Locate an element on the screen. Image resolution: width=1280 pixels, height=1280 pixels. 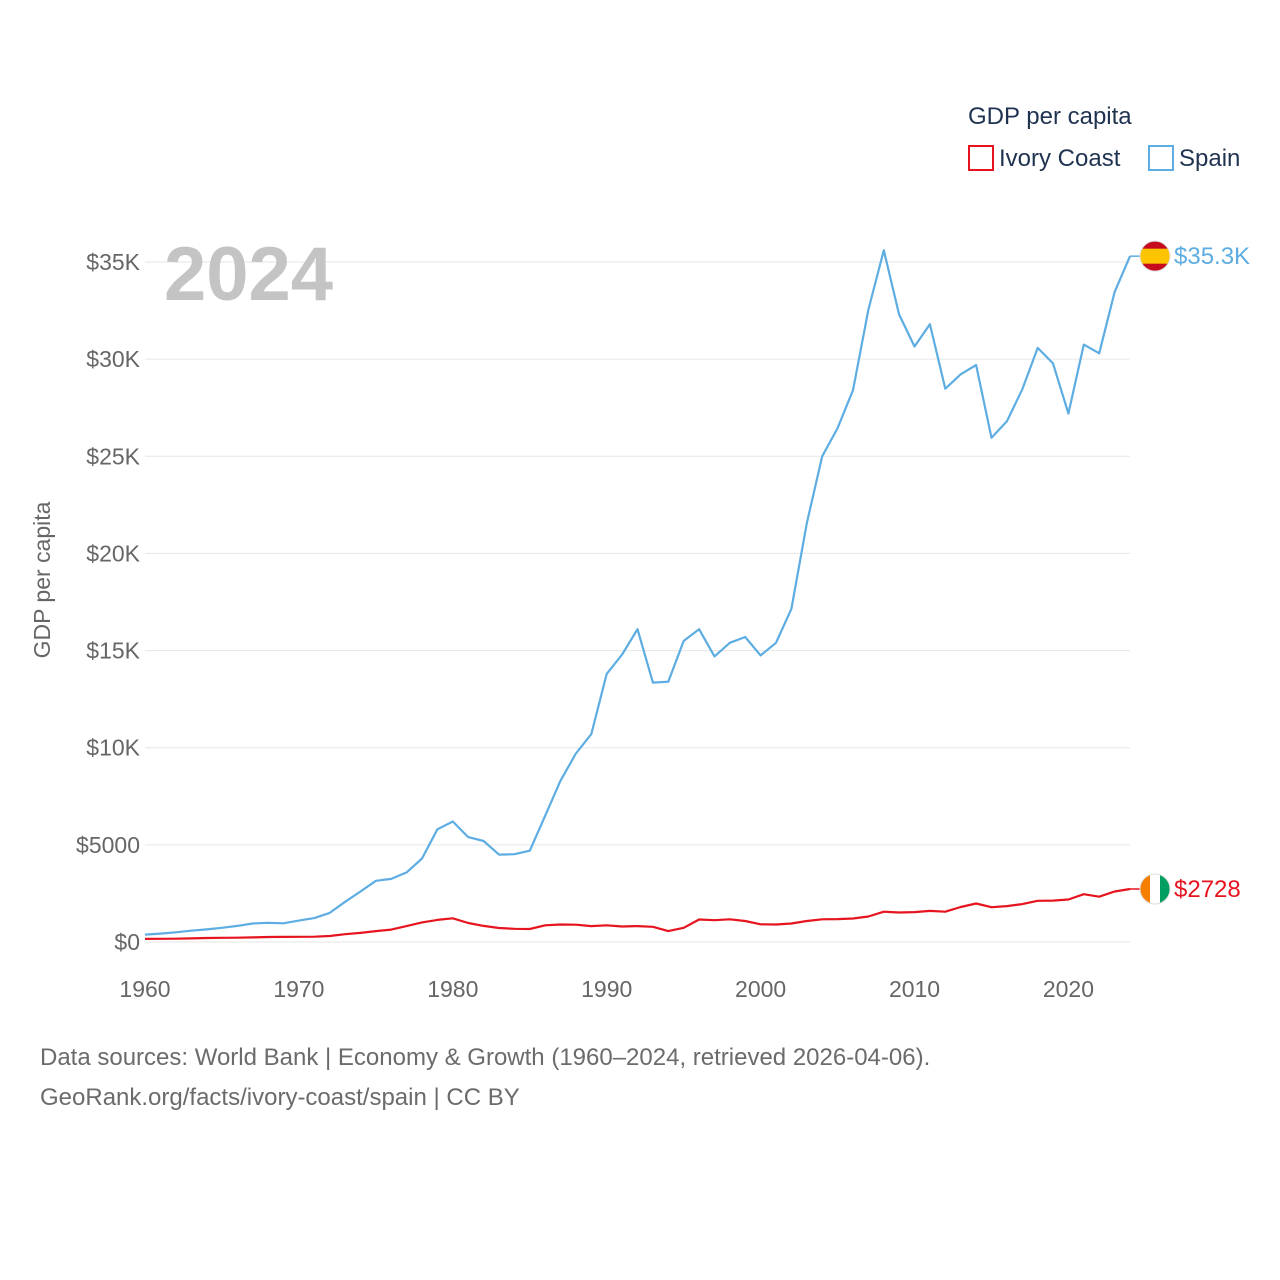
y-tick-label: $20K is located at coordinates (113, 553).